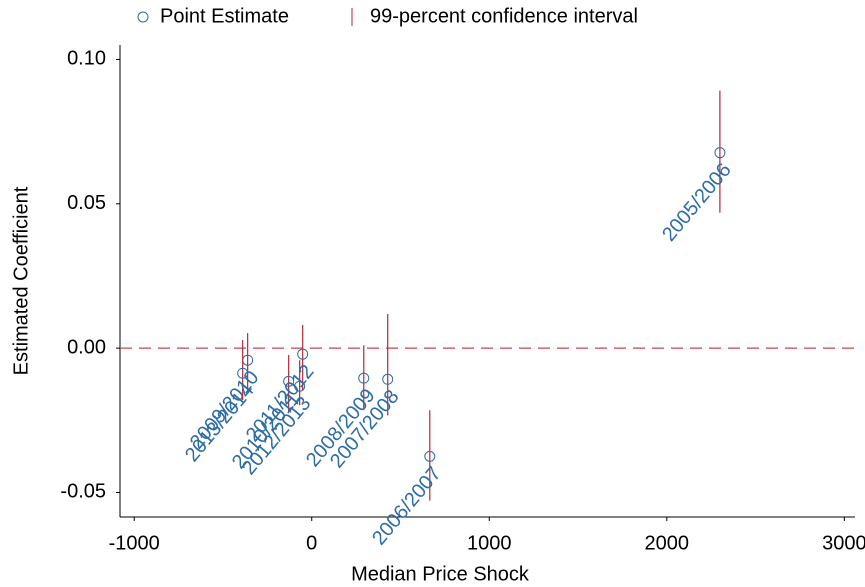  Describe the element at coordinates (407, 506) in the screenshot. I see `point-label: 2006/2007` at that location.